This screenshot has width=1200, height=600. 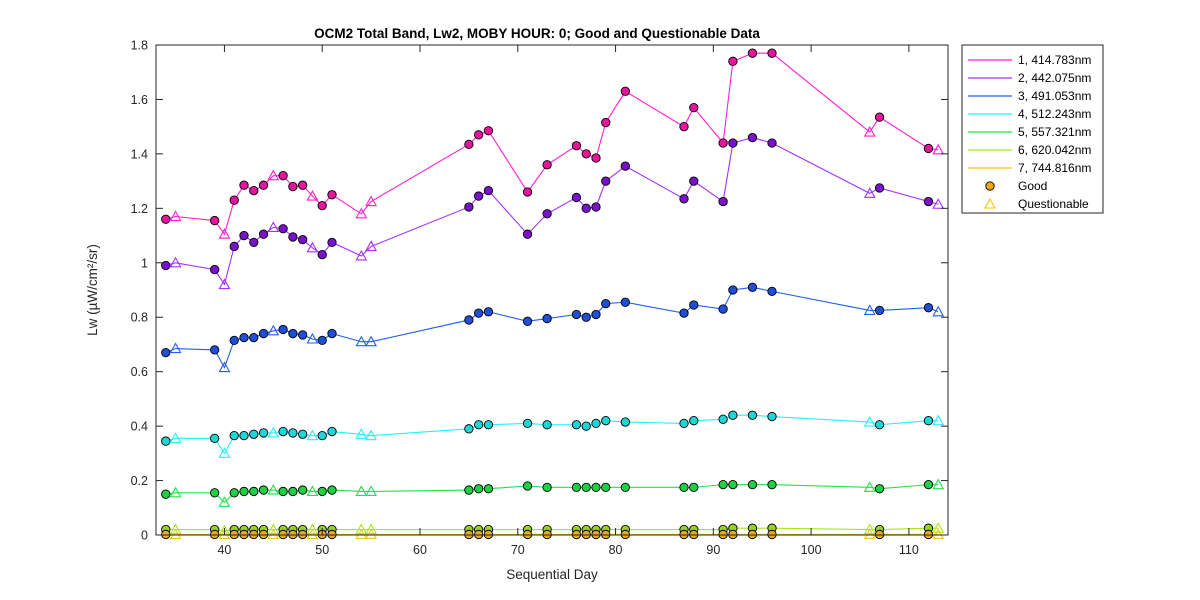 I want to click on x-tick-label: 50, so click(x=322, y=550).